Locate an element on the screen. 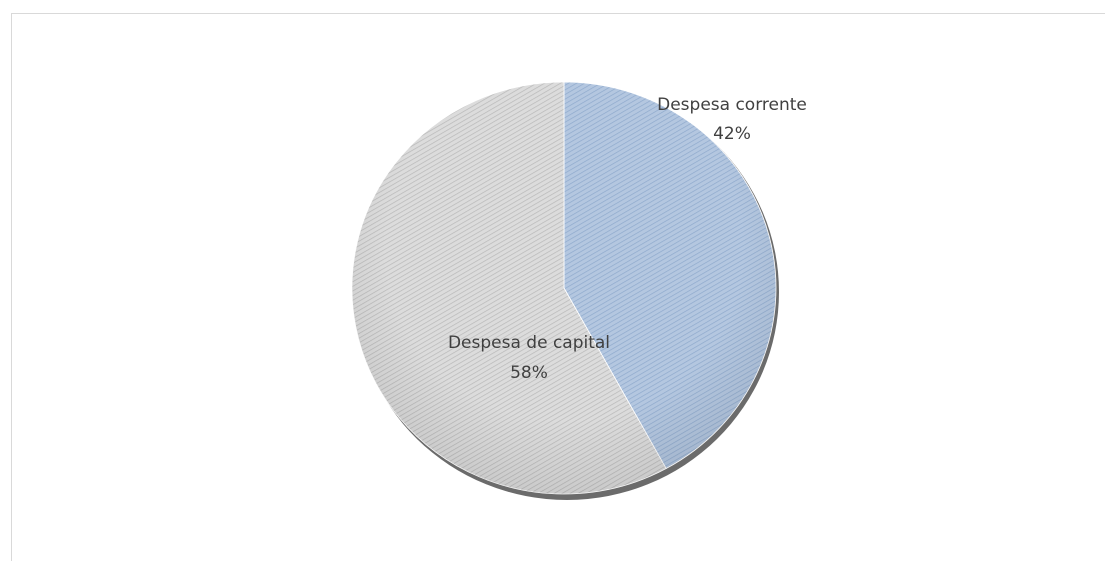  slice-label-despesa-corrente: Despesa corrente is located at coordinates (732, 105).